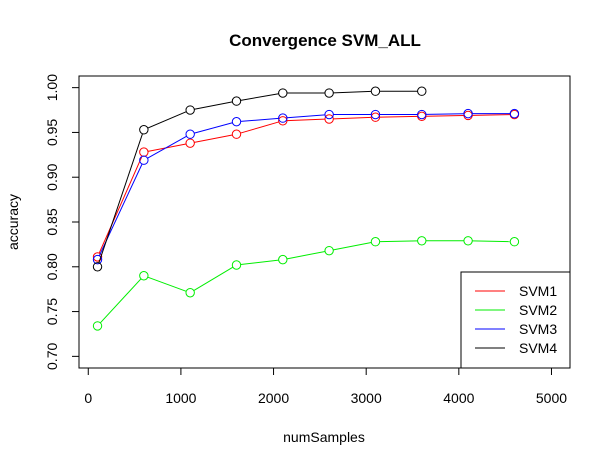 Image resolution: width=610 pixels, height=467 pixels. Describe the element at coordinates (62, 222) in the screenshot. I see `y-axis: 0.70 0.75 0.80 0.85 0.90 0.95 1.00` at that location.